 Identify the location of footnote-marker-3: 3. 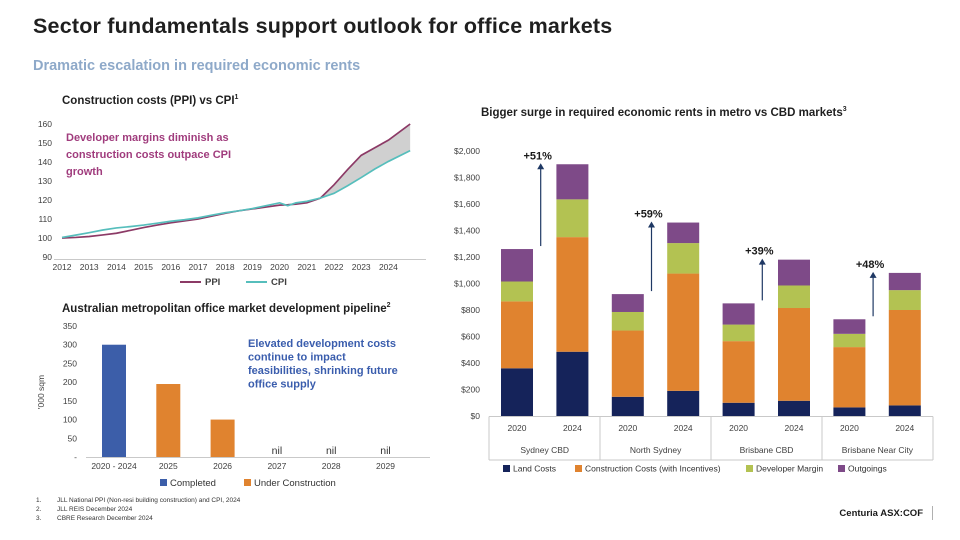
(844, 109).